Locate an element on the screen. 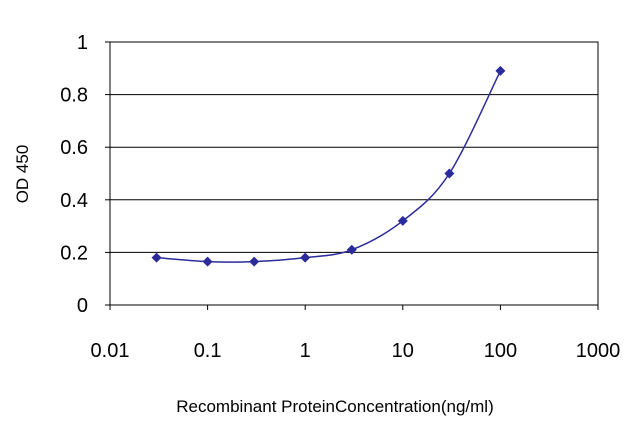 Image resolution: width=640 pixels, height=427 pixels. x-tick-label: 0.1 is located at coordinates (208, 351).